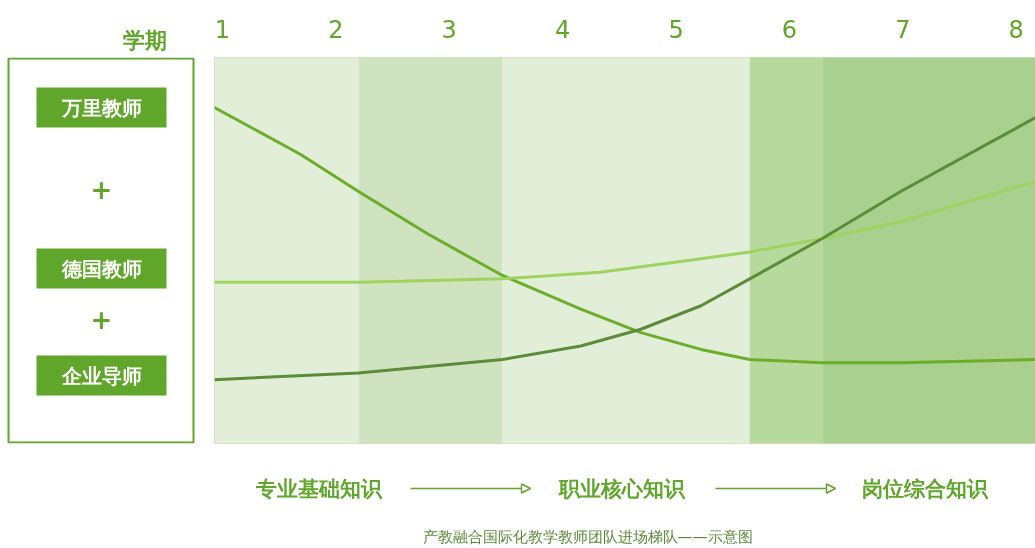 This screenshot has height=548, width=1035. What do you see at coordinates (676, 29) in the screenshot?
I see `x-tick-label: 5` at bounding box center [676, 29].